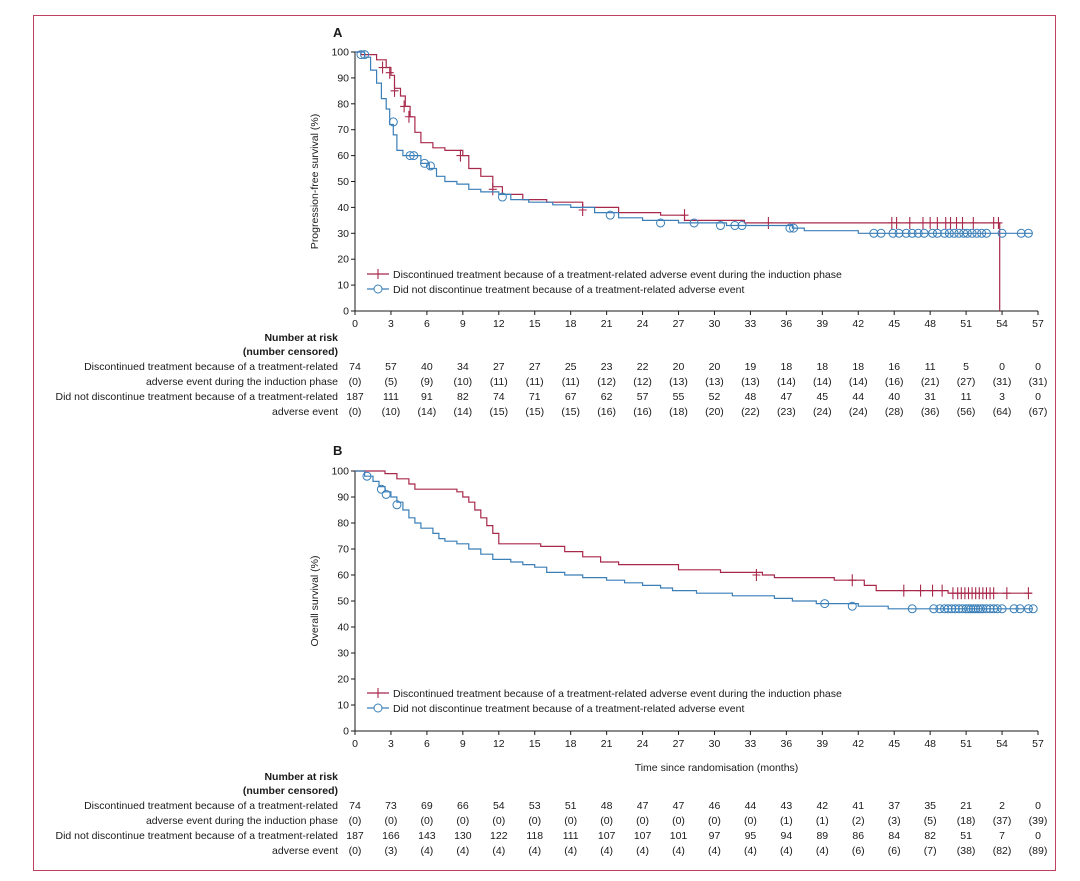 The width and height of the screenshot is (1080, 881). I want to click on panel-a-risk-cell: (31), so click(1002, 382).